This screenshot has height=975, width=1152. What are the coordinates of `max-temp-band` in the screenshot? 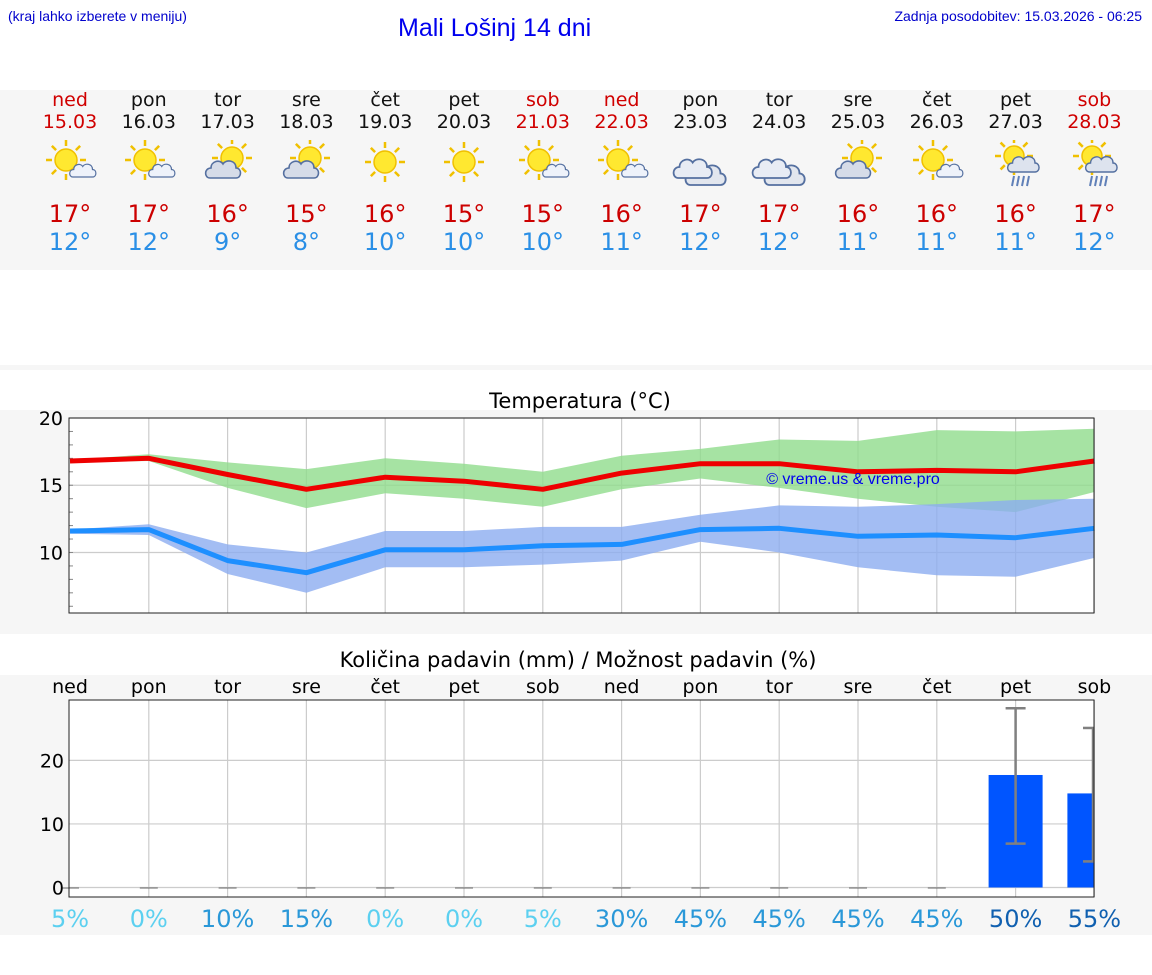 It's located at (582, 470).